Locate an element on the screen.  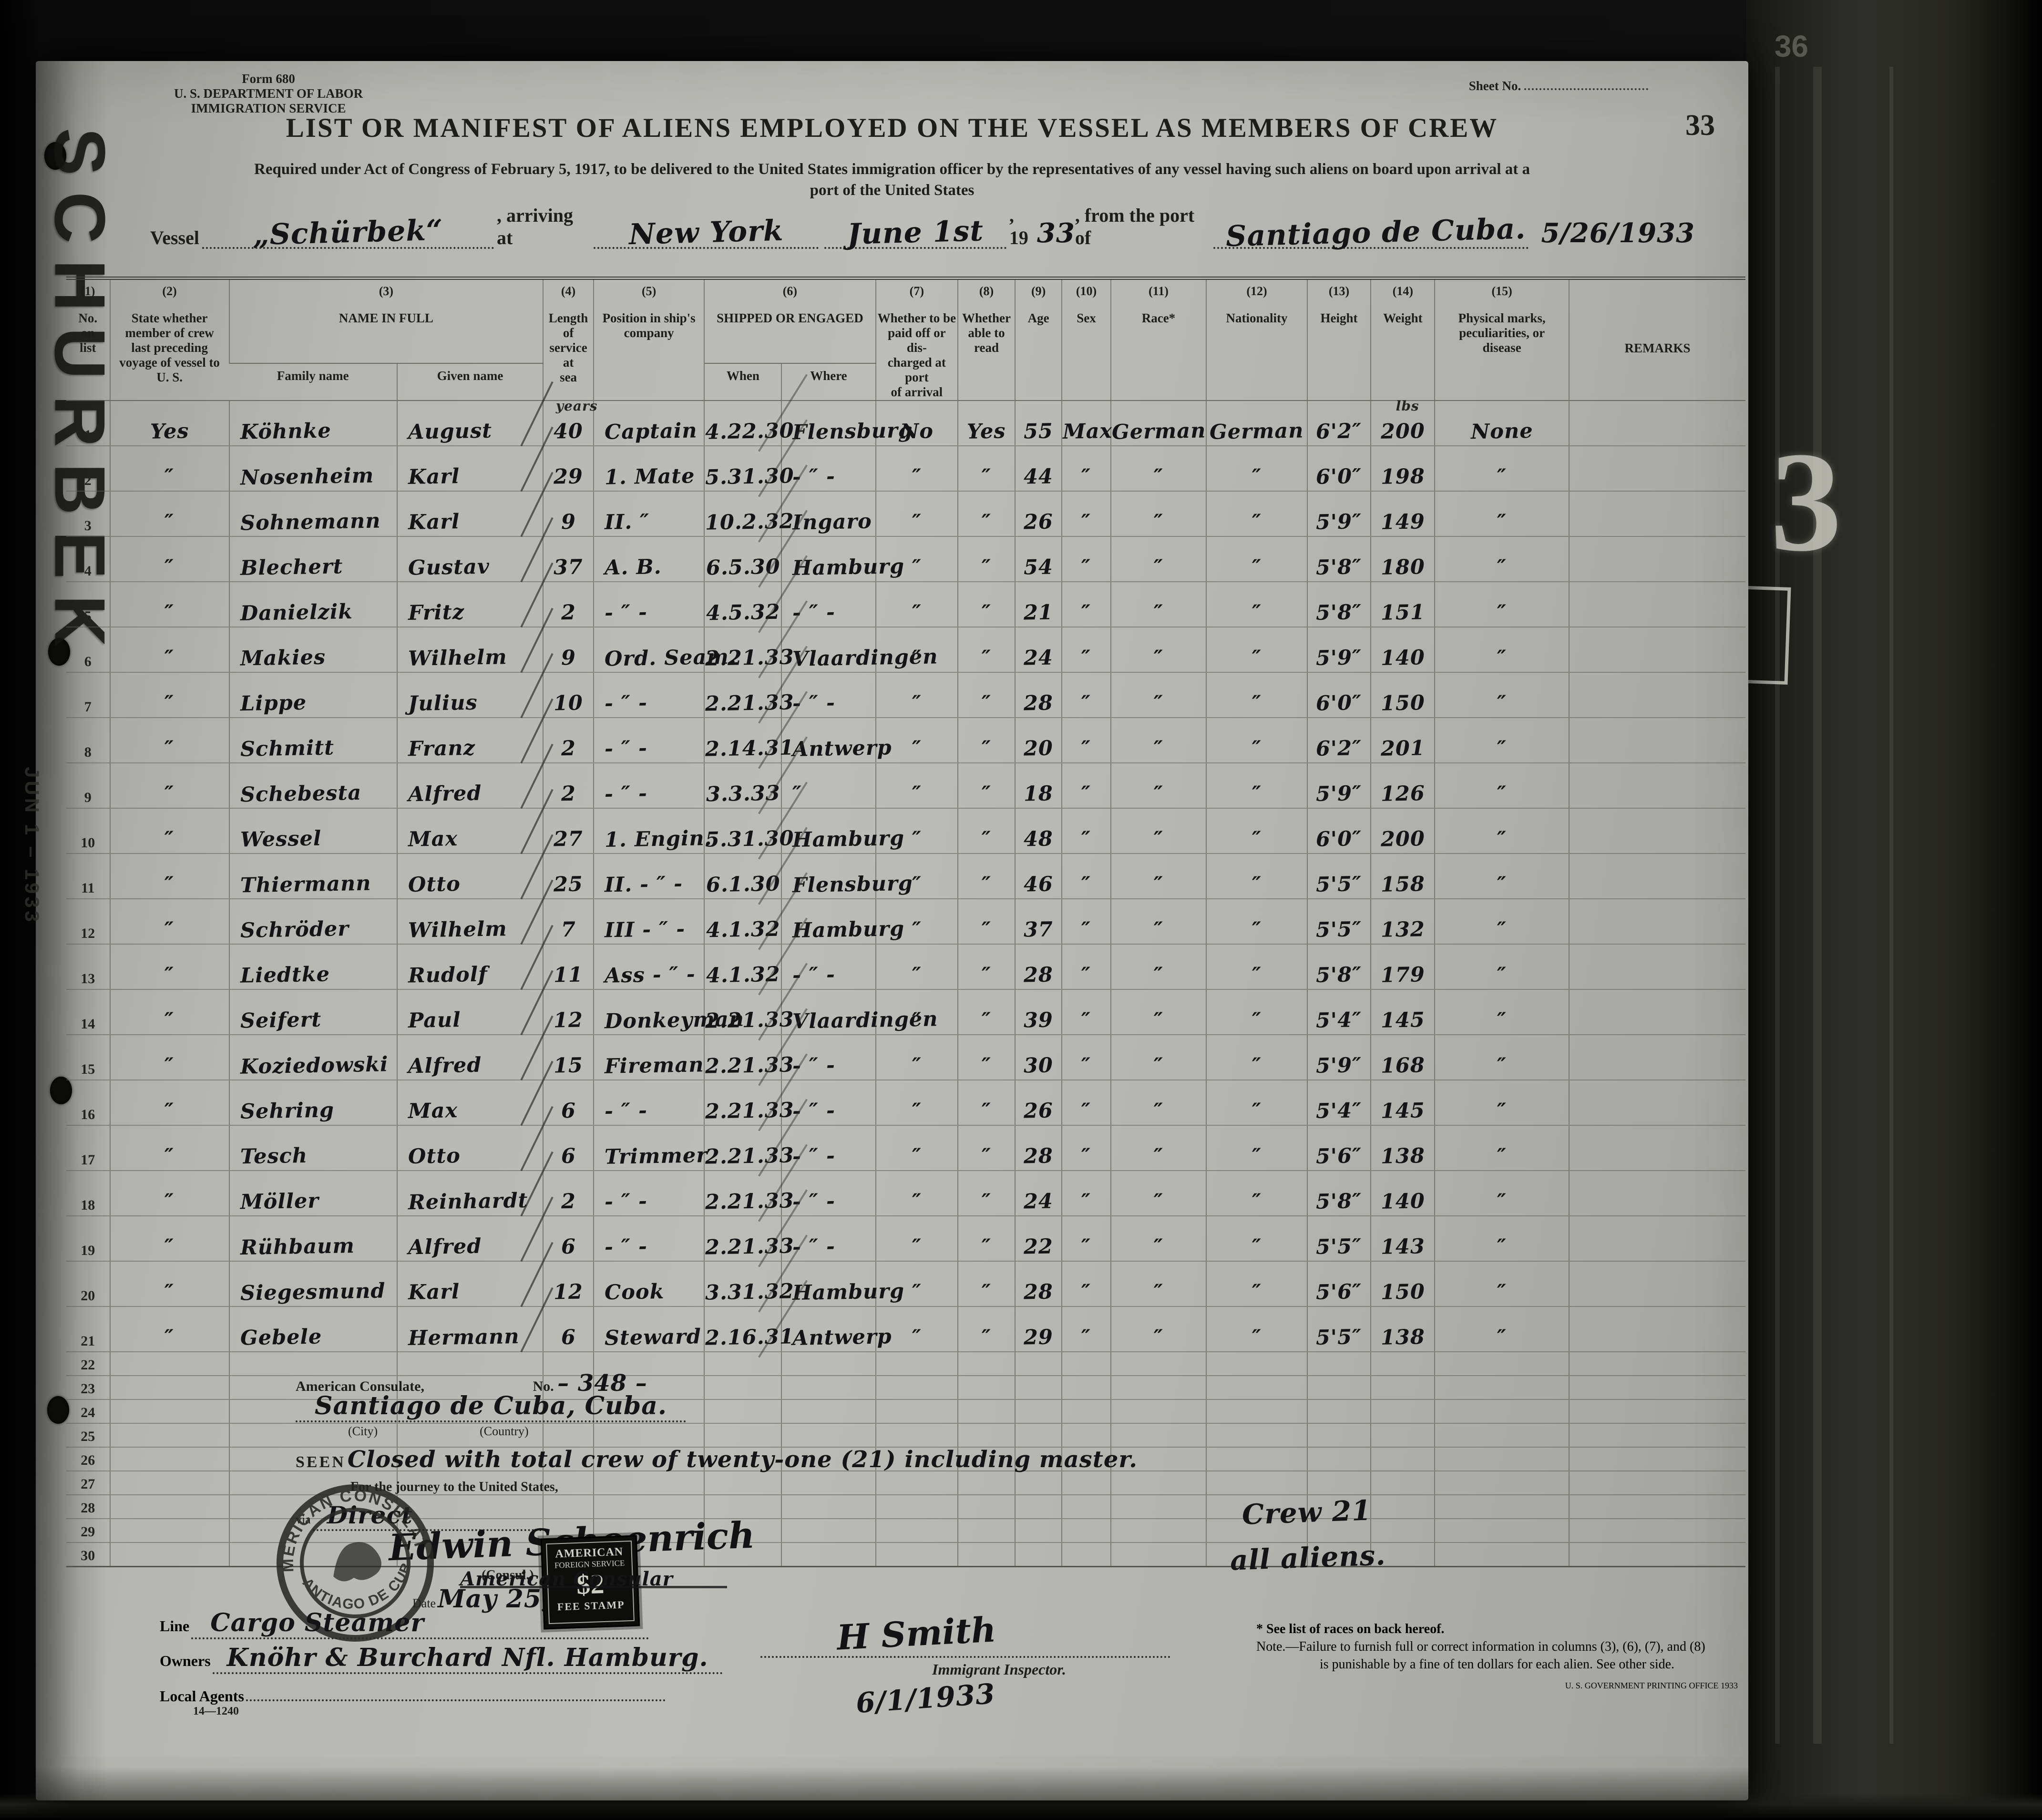
cell-read: ″ is located at coordinates (986, 740).